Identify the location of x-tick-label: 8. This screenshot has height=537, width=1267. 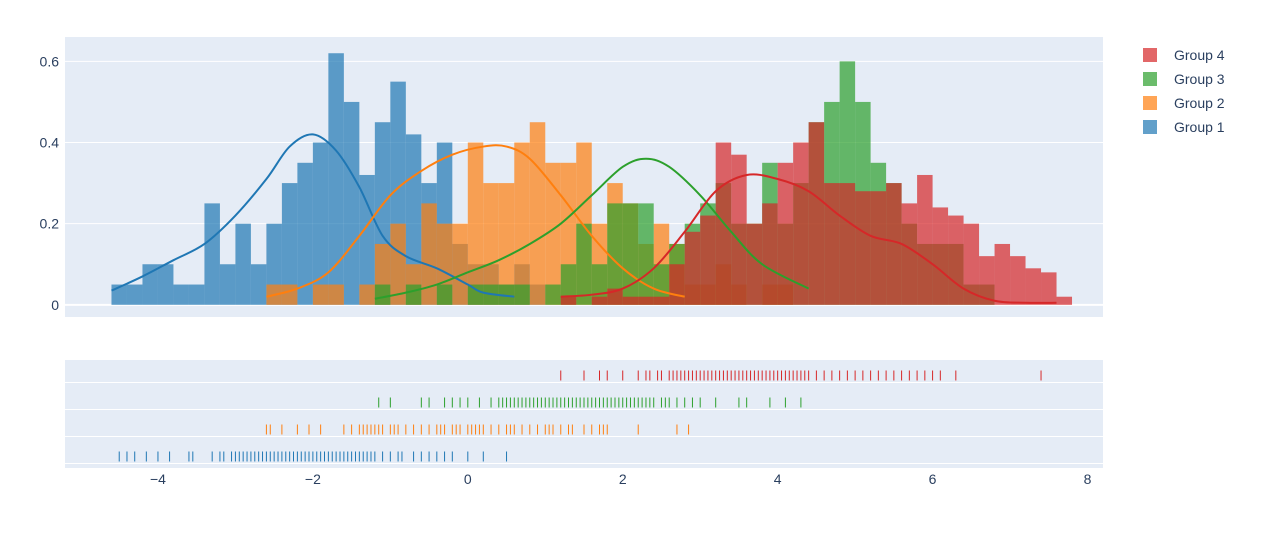
(1088, 479).